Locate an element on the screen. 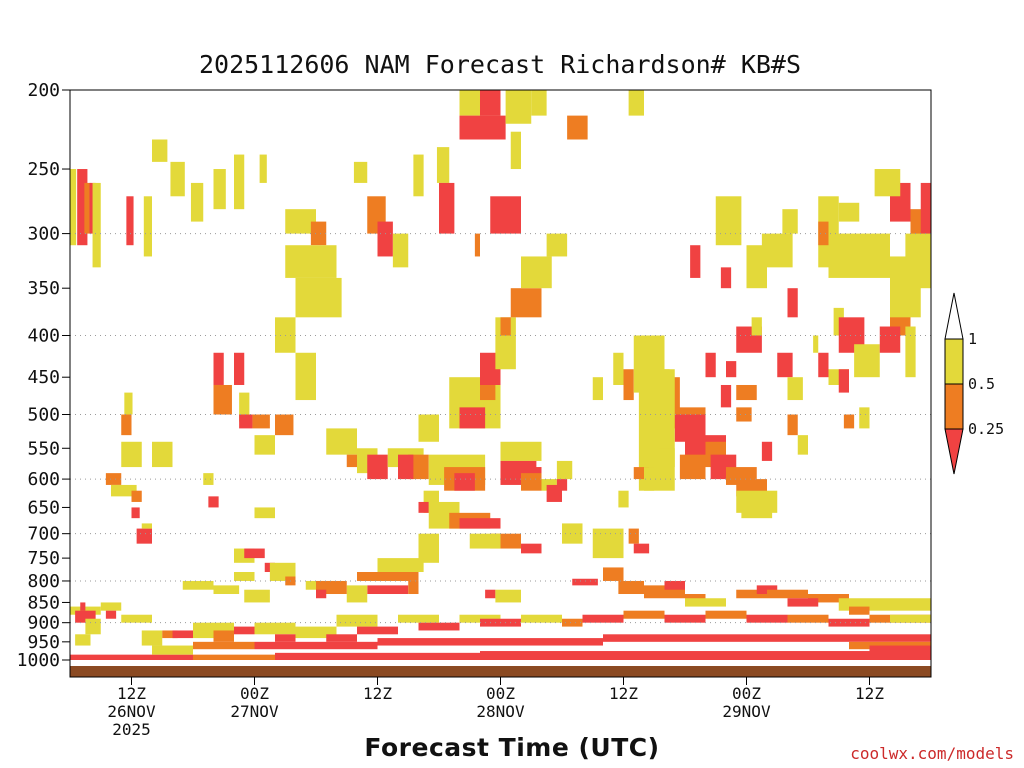 The width and height of the screenshot is (1024, 768). y-tick-label: 500 is located at coordinates (43, 415).